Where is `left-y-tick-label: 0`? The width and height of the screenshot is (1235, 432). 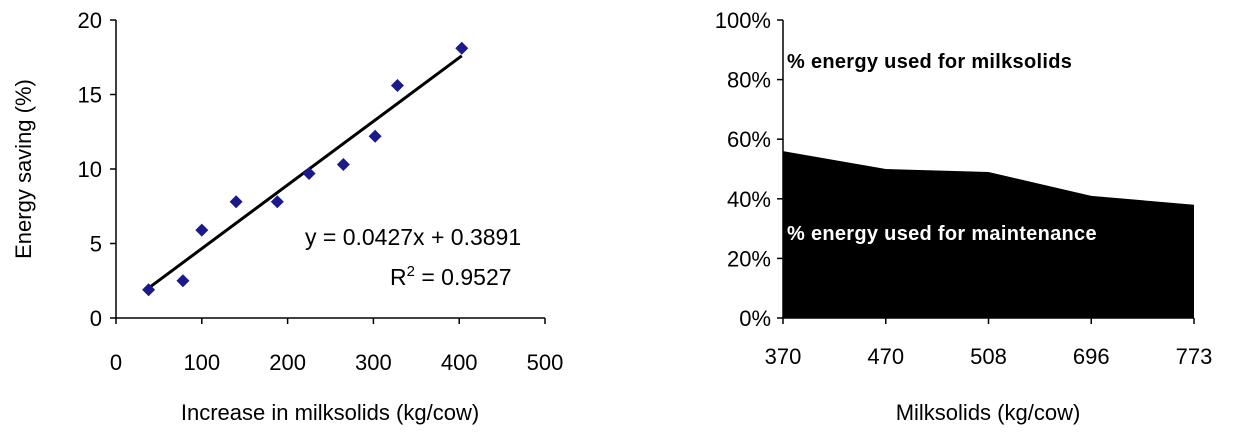
left-y-tick-label: 0 is located at coordinates (96, 318).